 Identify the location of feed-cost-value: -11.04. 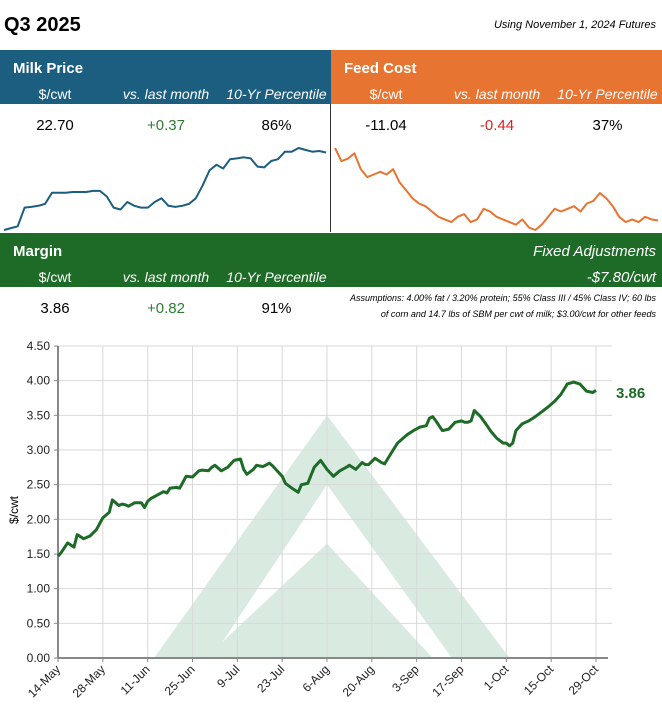
(386, 125).